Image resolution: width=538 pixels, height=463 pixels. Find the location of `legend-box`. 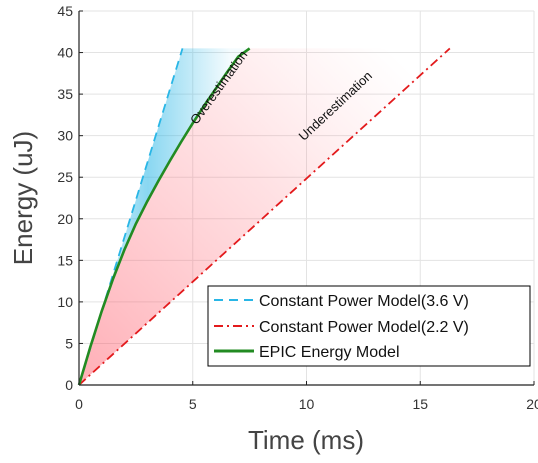

legend-box is located at coordinates (369, 326).